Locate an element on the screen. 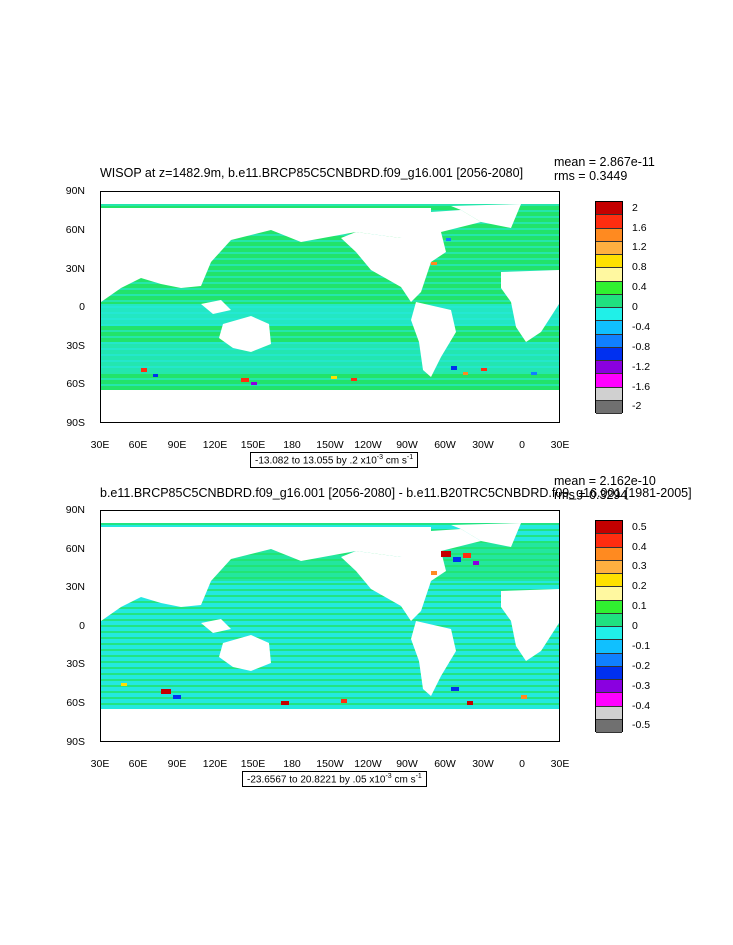  lon-label-180-2: 180 is located at coordinates (292, 764).